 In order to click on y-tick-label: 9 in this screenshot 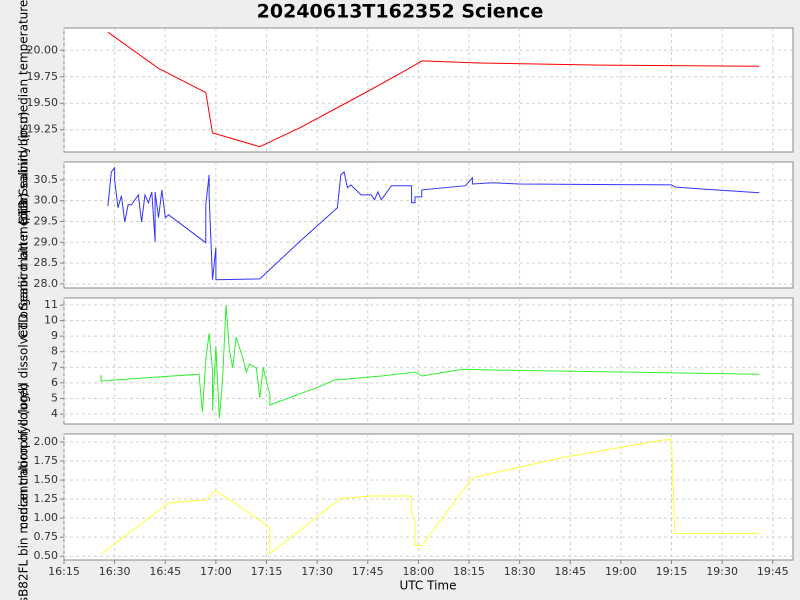, I will do `click(54, 335)`.